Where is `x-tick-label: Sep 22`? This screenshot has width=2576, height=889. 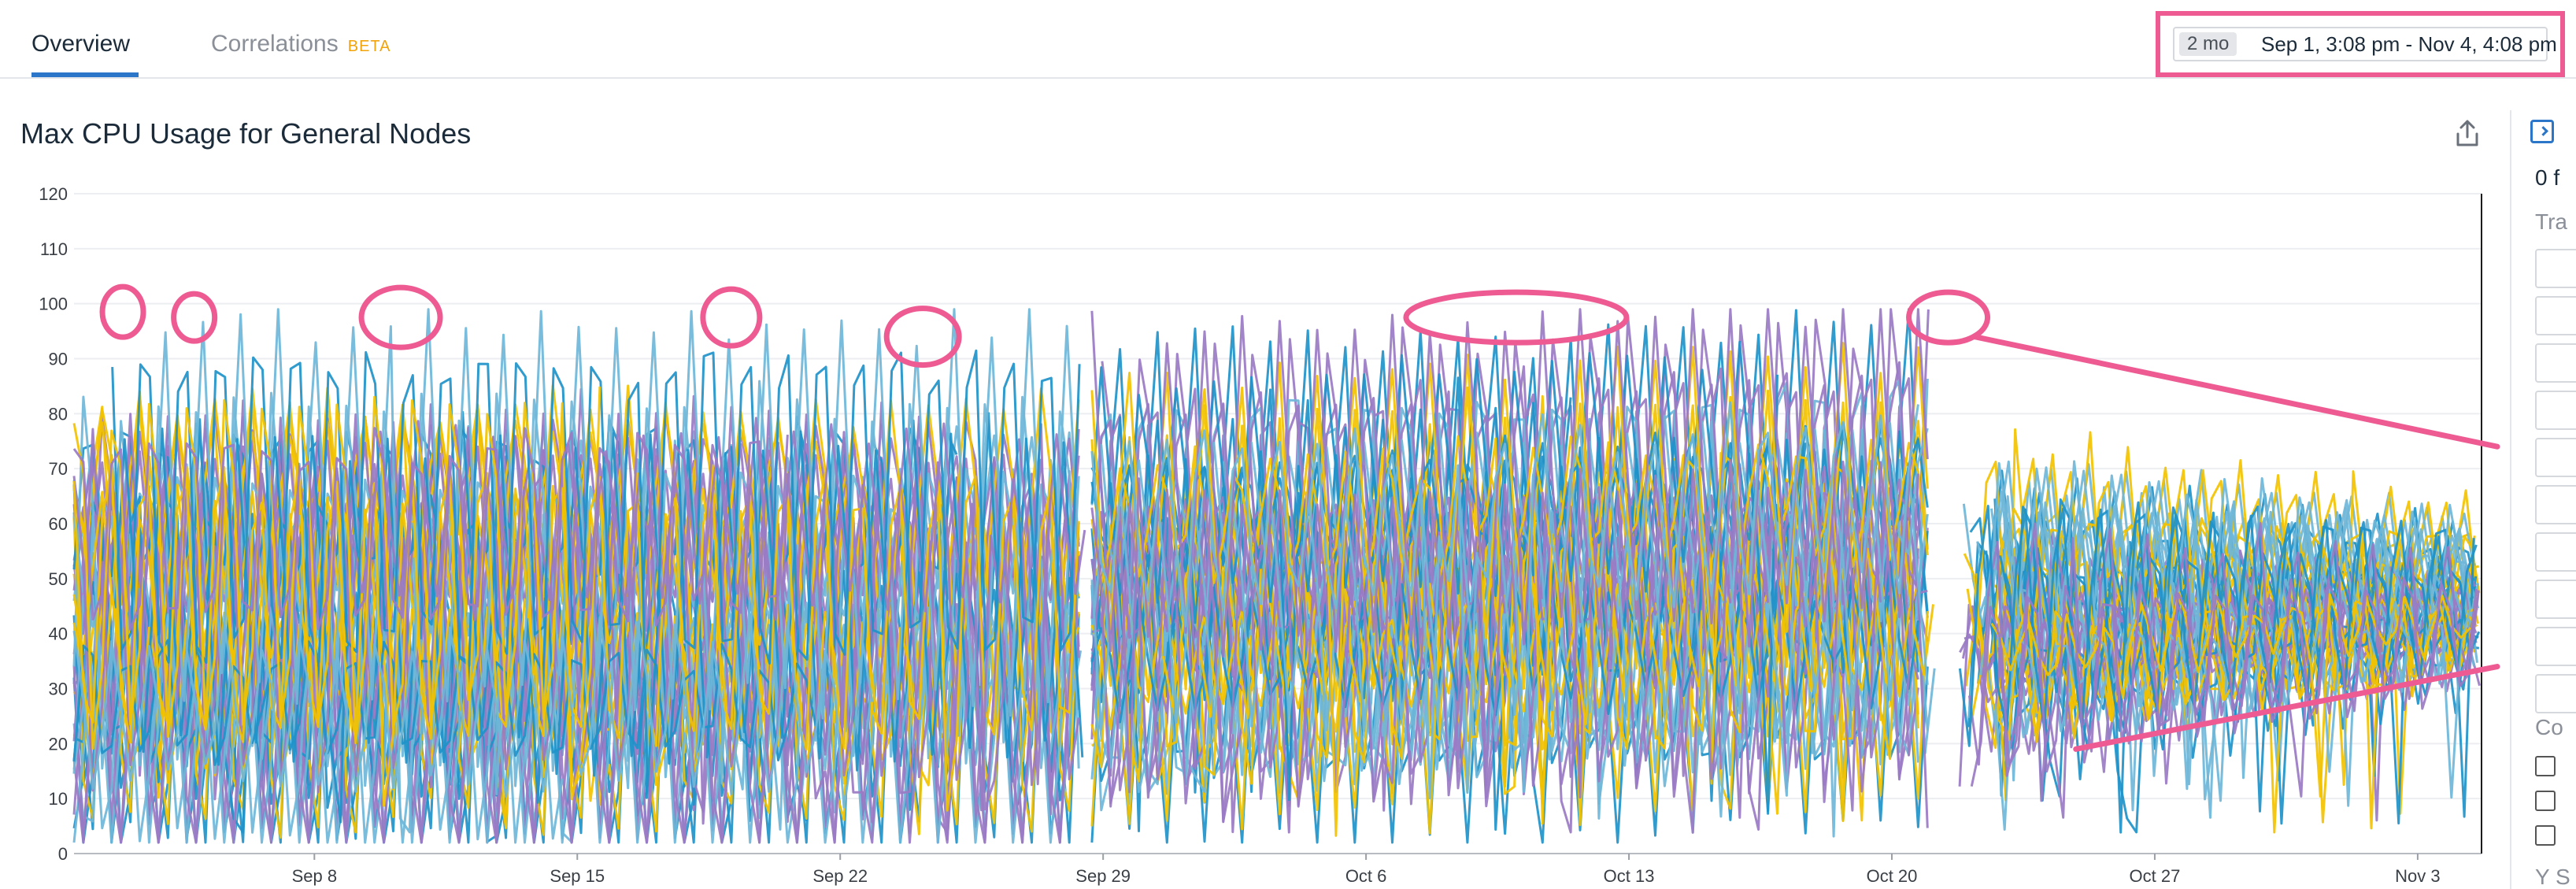 x-tick-label: Sep 22 is located at coordinates (840, 876).